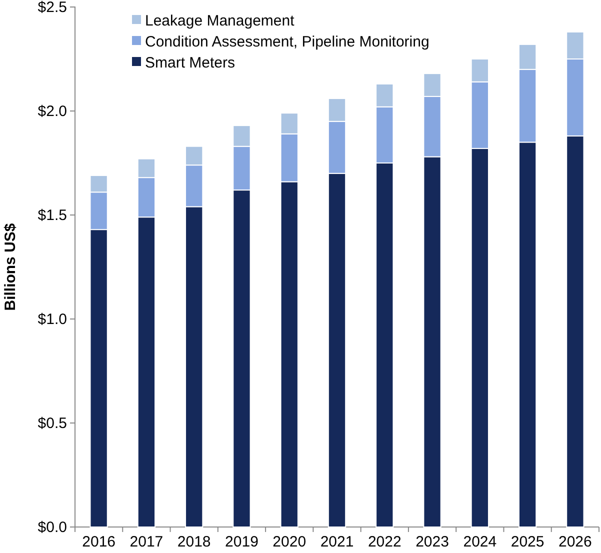 The width and height of the screenshot is (601, 553). What do you see at coordinates (432, 542) in the screenshot?
I see `x-tick-label: 2023` at bounding box center [432, 542].